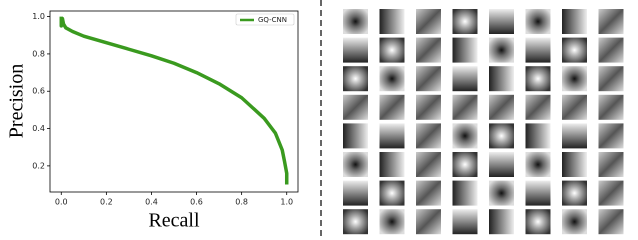 Image resolution: width=638 pixels, height=240 pixels. I want to click on y-tick-label: 0.2, so click(38, 165).